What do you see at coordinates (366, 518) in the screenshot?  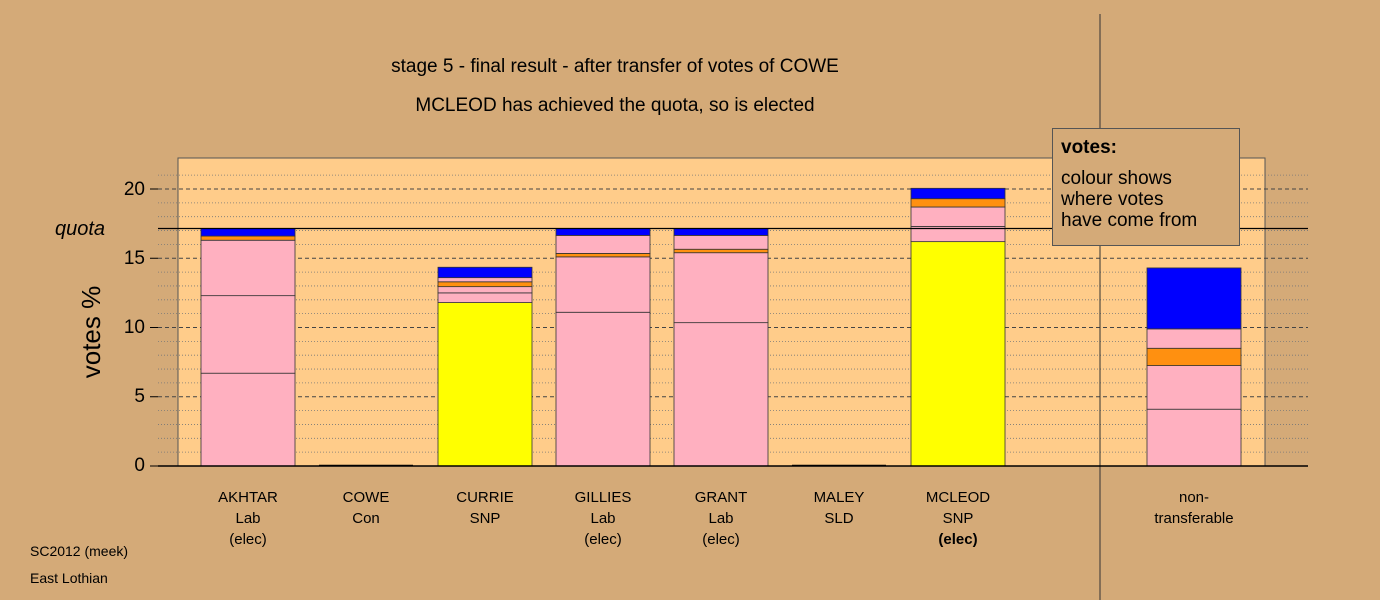 I see `candidate-party: Con` at bounding box center [366, 518].